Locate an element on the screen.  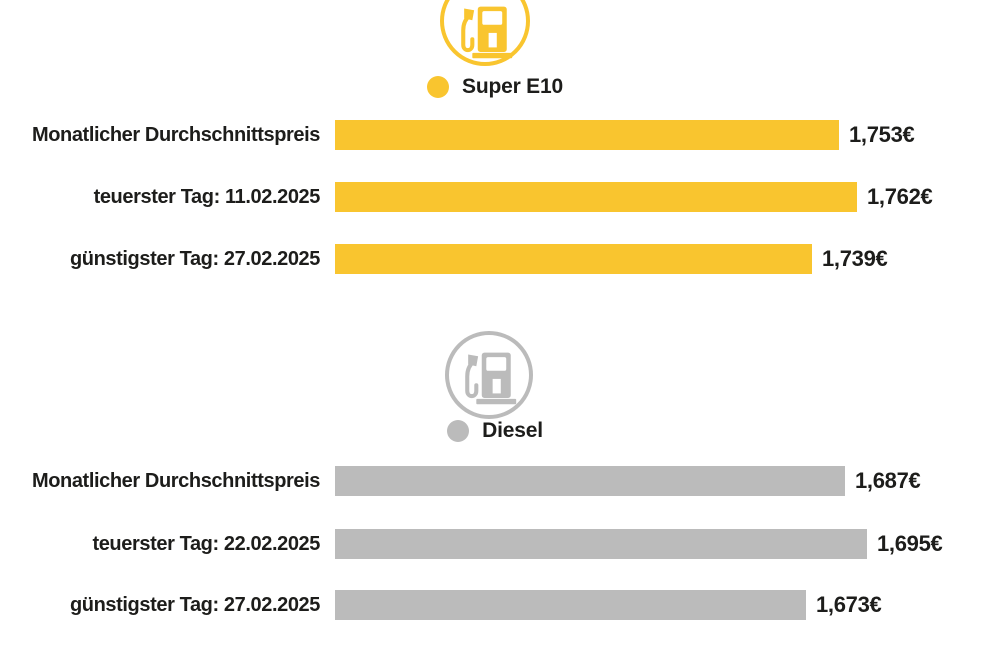
bar-row-e10-min: günstigster Tag: 27.02.2025 1,739€ is located at coordinates (495, 259).